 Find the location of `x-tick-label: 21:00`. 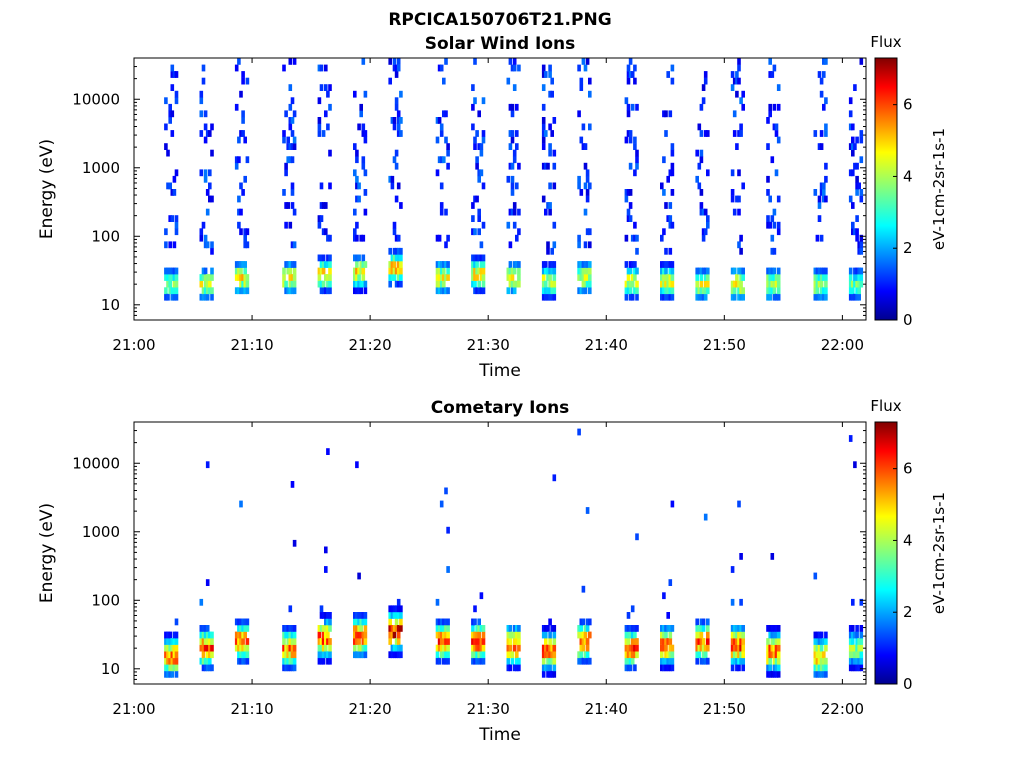

x-tick-label: 21:00 is located at coordinates (133, 345).